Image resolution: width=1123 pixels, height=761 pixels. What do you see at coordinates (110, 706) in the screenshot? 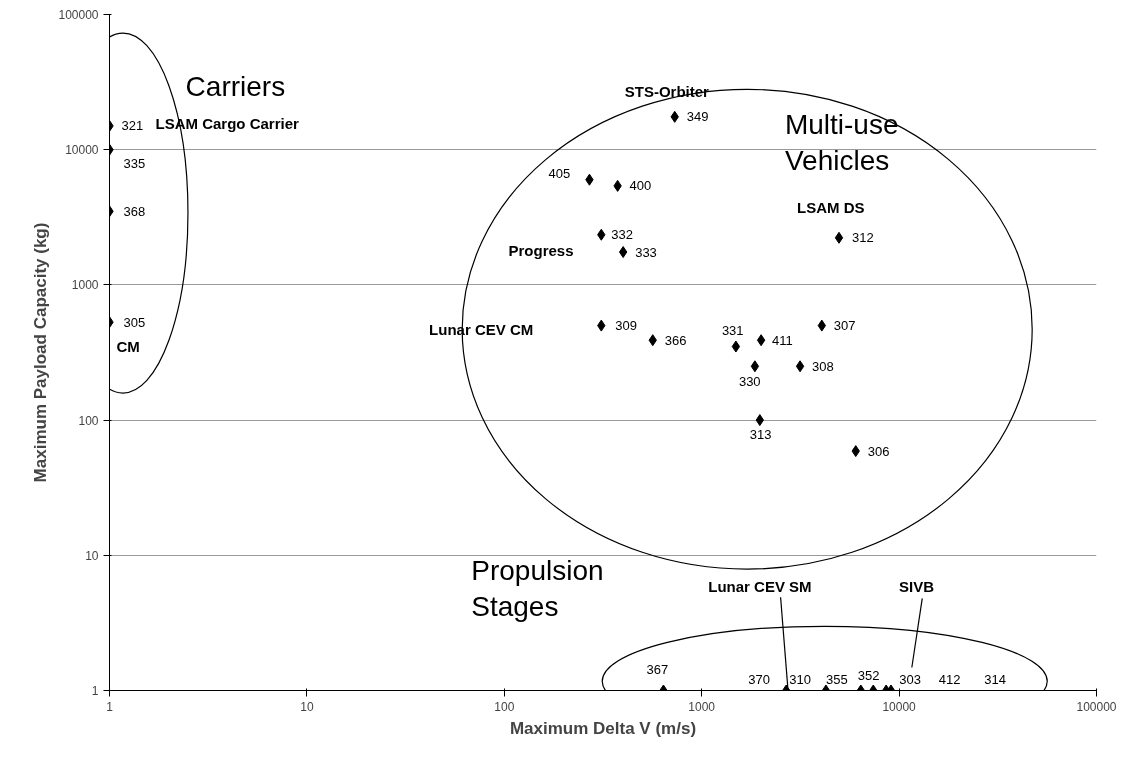
I see `x-tick-label: 1` at bounding box center [110, 706].